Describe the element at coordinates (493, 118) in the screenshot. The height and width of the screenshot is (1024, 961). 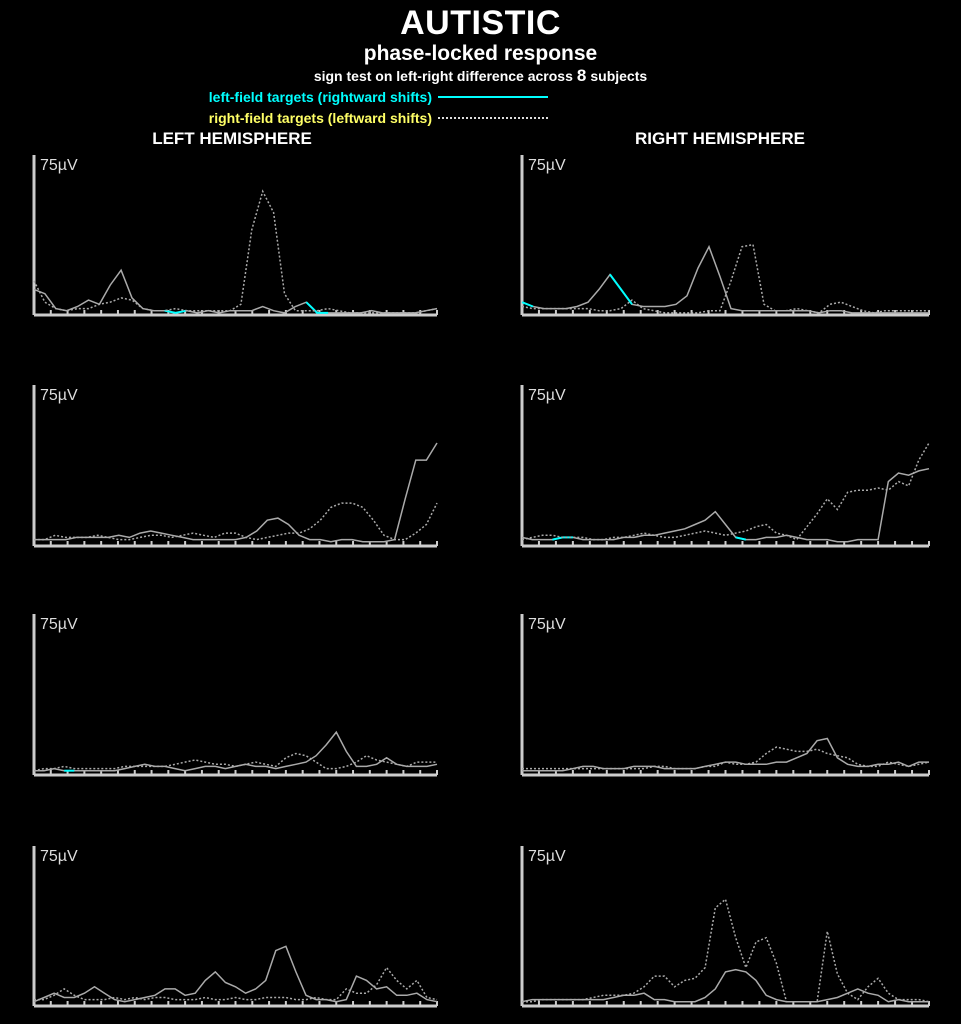
I see `legend-right-field-swatch` at that location.